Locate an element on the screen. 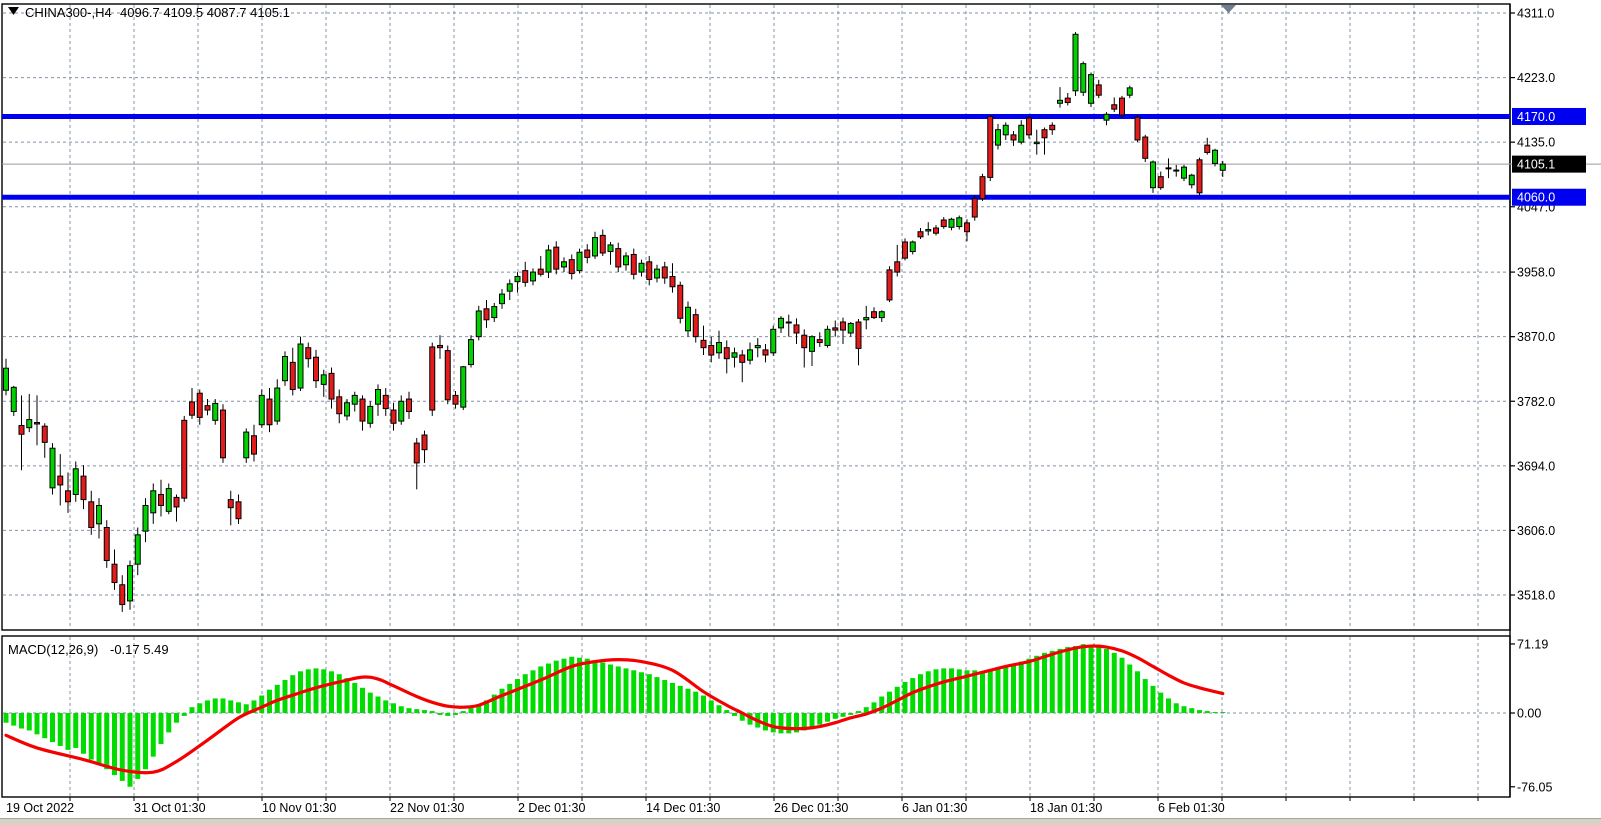  price-badges: 4170.0 4060.0 4105.1 is located at coordinates (1549, 156).